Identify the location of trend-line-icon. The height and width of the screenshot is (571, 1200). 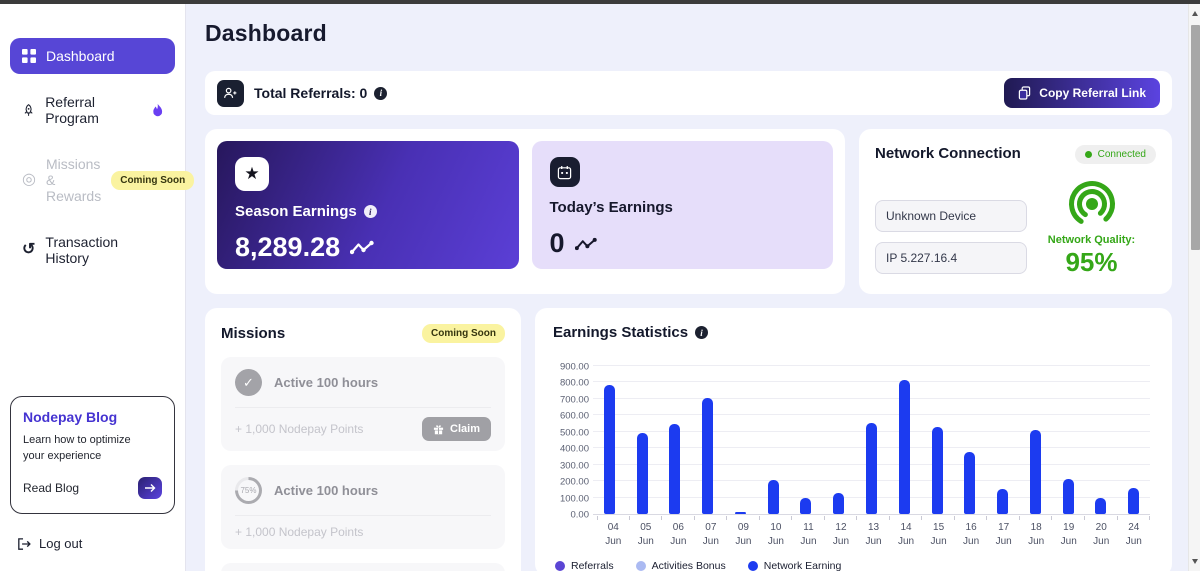
(362, 247).